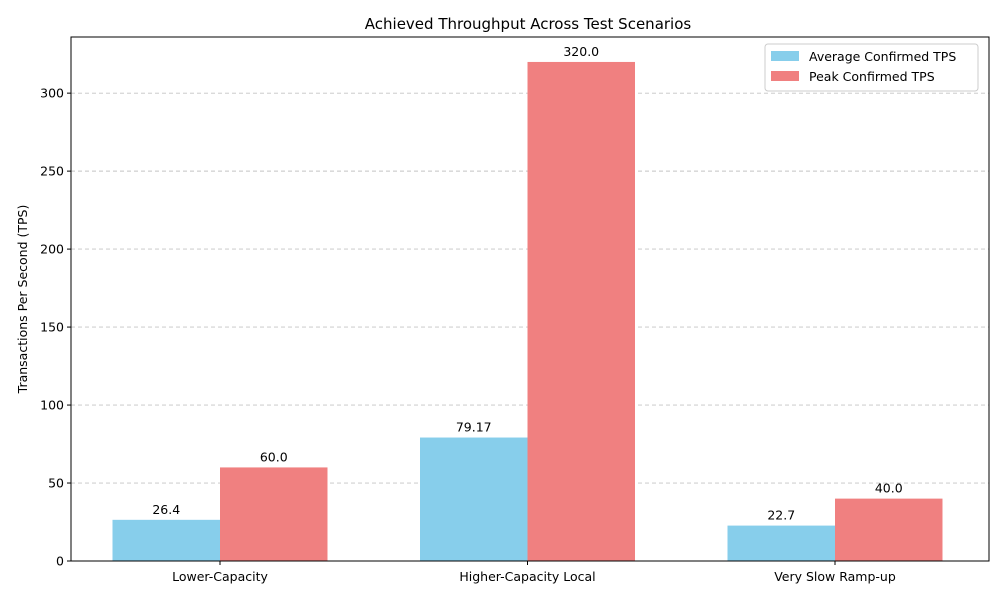 The image size is (1000, 600). What do you see at coordinates (274, 456) in the screenshot?
I see `bar-value-label: 60.0` at bounding box center [274, 456].